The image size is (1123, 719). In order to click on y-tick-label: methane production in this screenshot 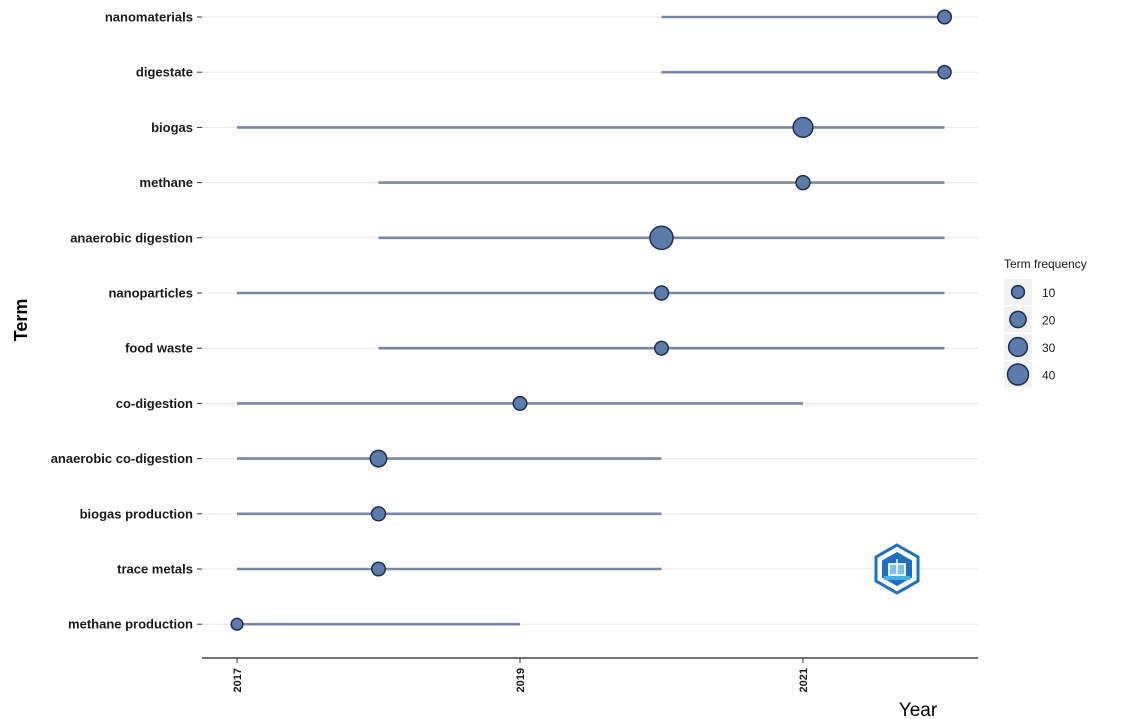, I will do `click(130, 624)`.